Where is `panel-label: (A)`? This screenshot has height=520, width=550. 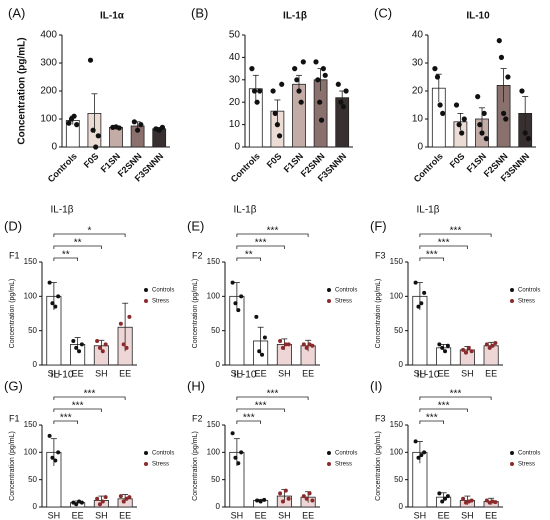 panel-label: (A) is located at coordinates (16, 12).